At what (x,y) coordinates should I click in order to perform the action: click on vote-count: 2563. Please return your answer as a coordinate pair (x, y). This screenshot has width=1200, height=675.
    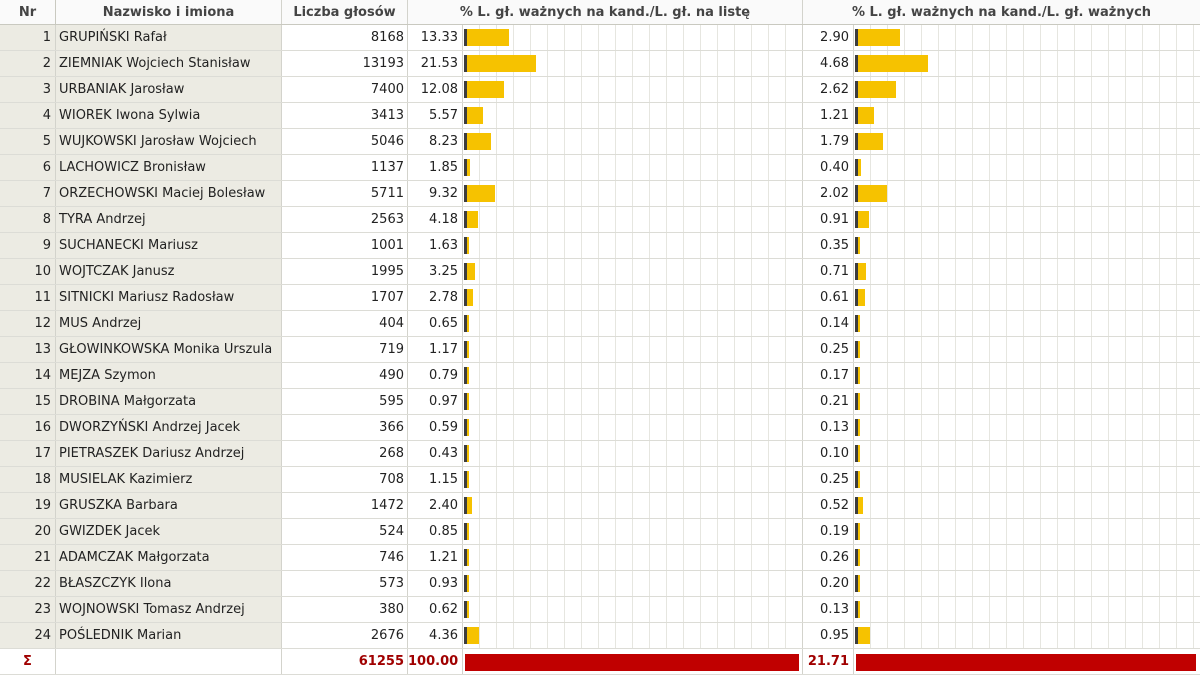
    Looking at the image, I should click on (345, 219).